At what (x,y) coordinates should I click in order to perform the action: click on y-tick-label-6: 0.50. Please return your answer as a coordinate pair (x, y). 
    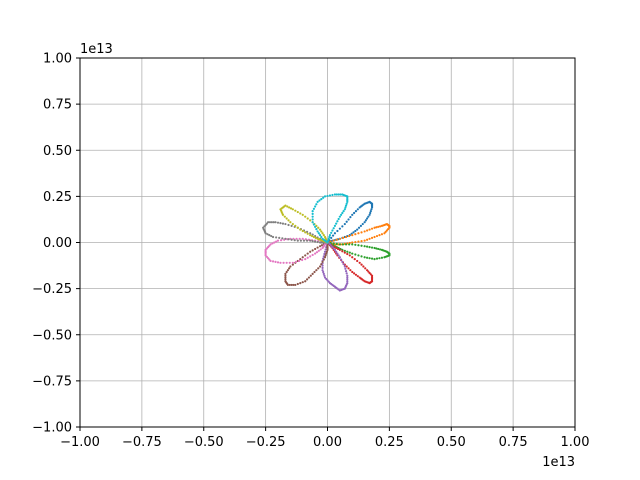
    Looking at the image, I should click on (57, 151).